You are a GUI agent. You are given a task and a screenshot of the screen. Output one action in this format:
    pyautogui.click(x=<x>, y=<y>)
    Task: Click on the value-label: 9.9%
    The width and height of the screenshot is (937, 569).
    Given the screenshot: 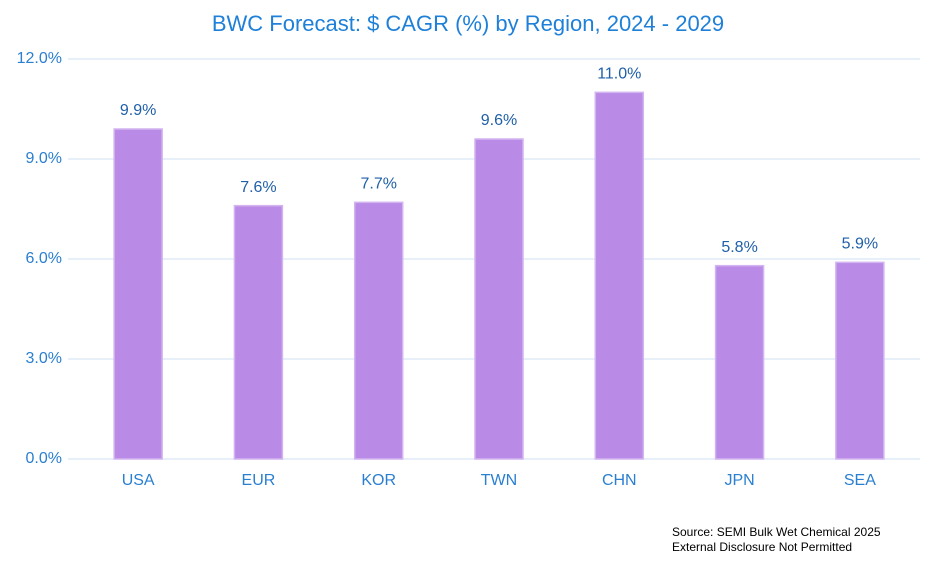 What is the action you would take?
    pyautogui.click(x=138, y=110)
    